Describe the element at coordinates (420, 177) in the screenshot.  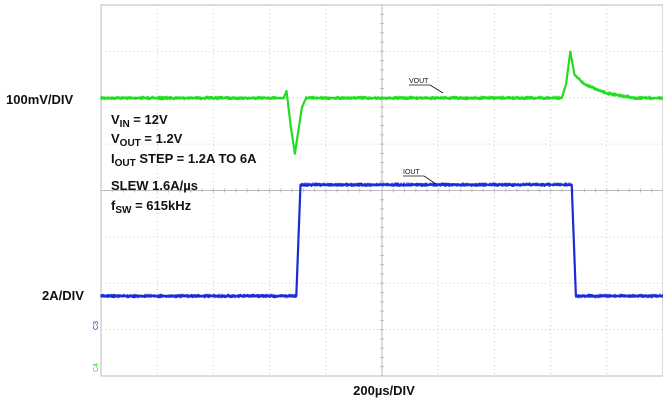
I see `iout-annotation: IOUT` at that location.